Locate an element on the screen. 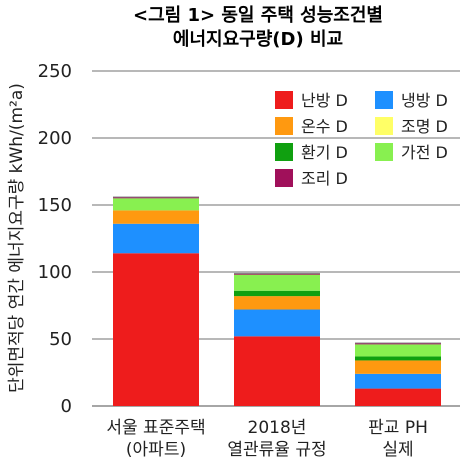 Image resolution: width=472 pixels, height=464 pixels. y-tick-label: 0 is located at coordinates (66, 406).